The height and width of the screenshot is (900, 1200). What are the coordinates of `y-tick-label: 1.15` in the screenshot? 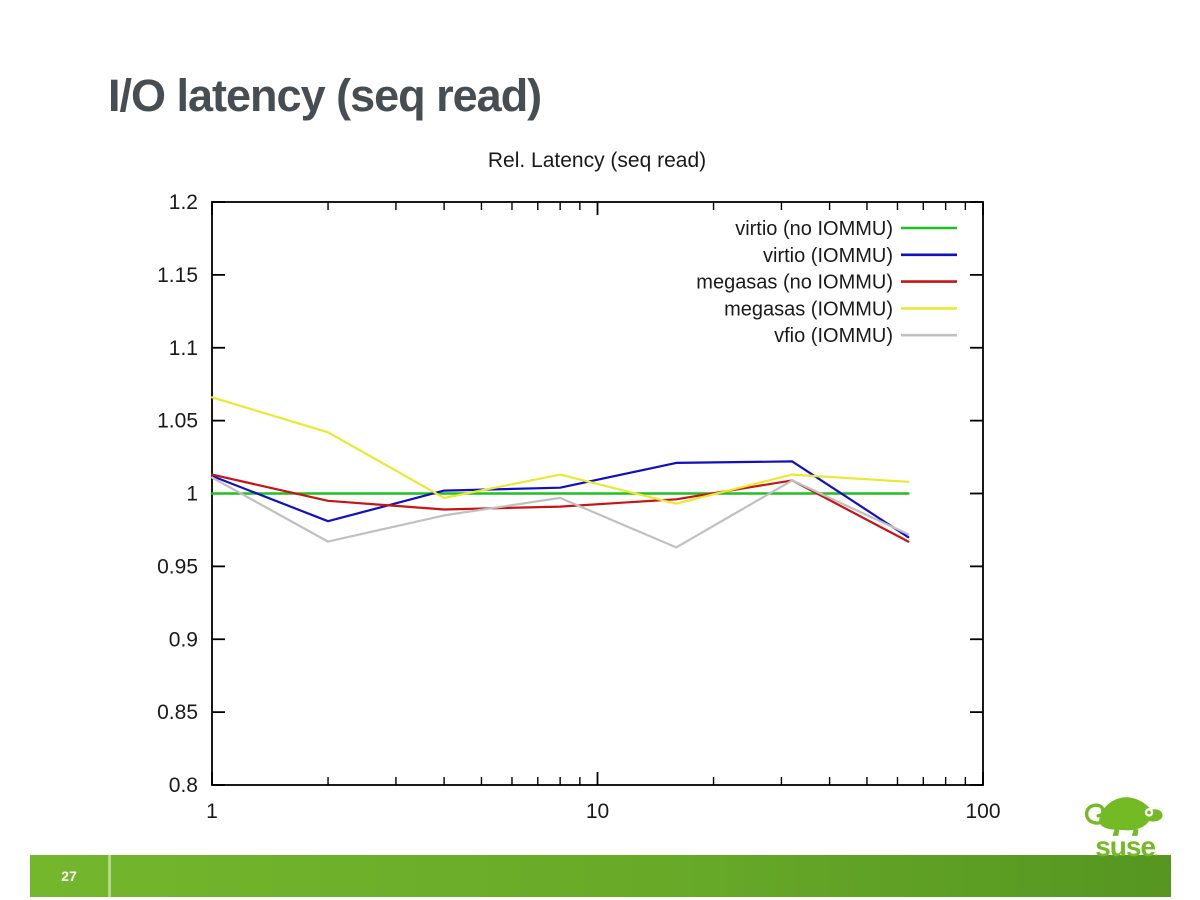 It's located at (177, 275).